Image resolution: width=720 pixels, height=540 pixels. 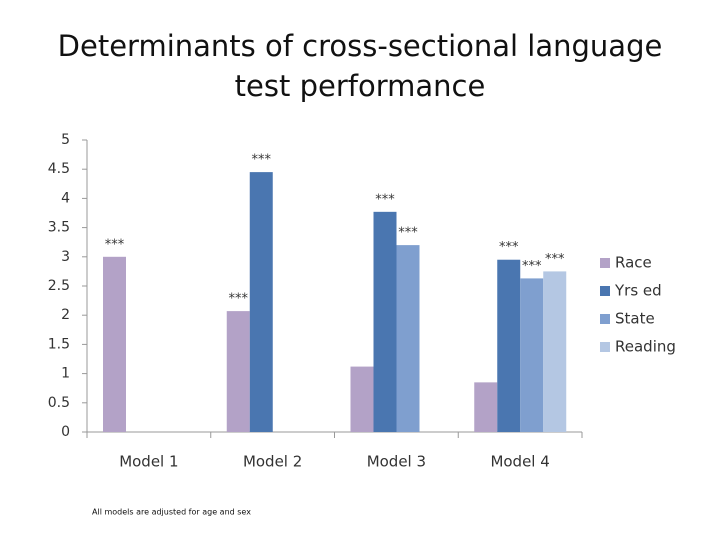 What do you see at coordinates (633, 263) in the screenshot?
I see `legend-label: Race` at bounding box center [633, 263].